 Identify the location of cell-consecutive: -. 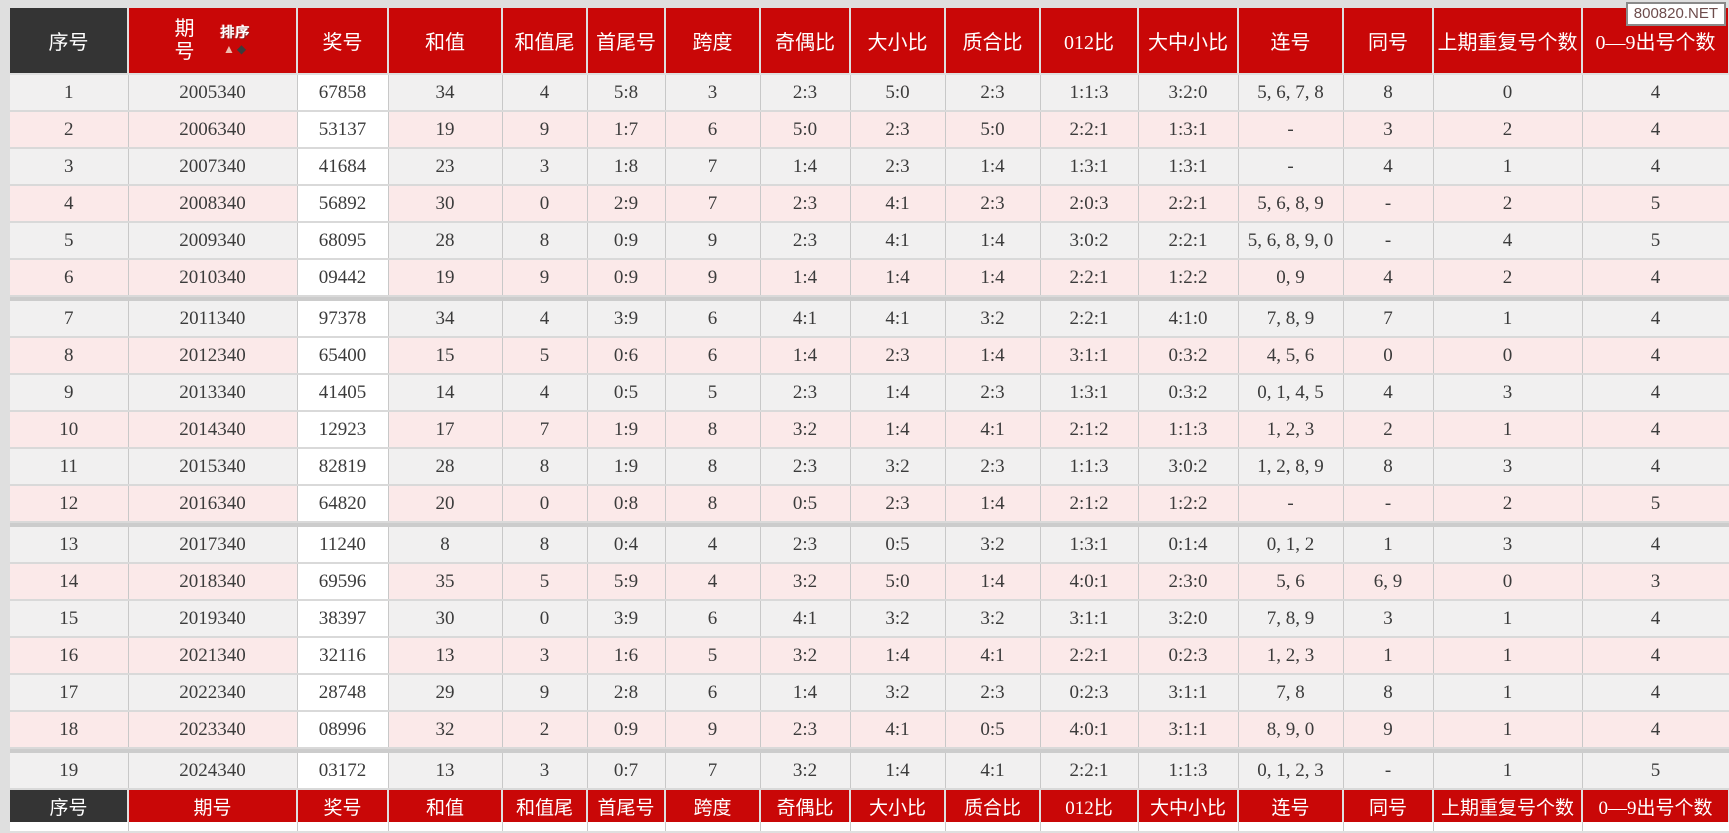
(1291, 130).